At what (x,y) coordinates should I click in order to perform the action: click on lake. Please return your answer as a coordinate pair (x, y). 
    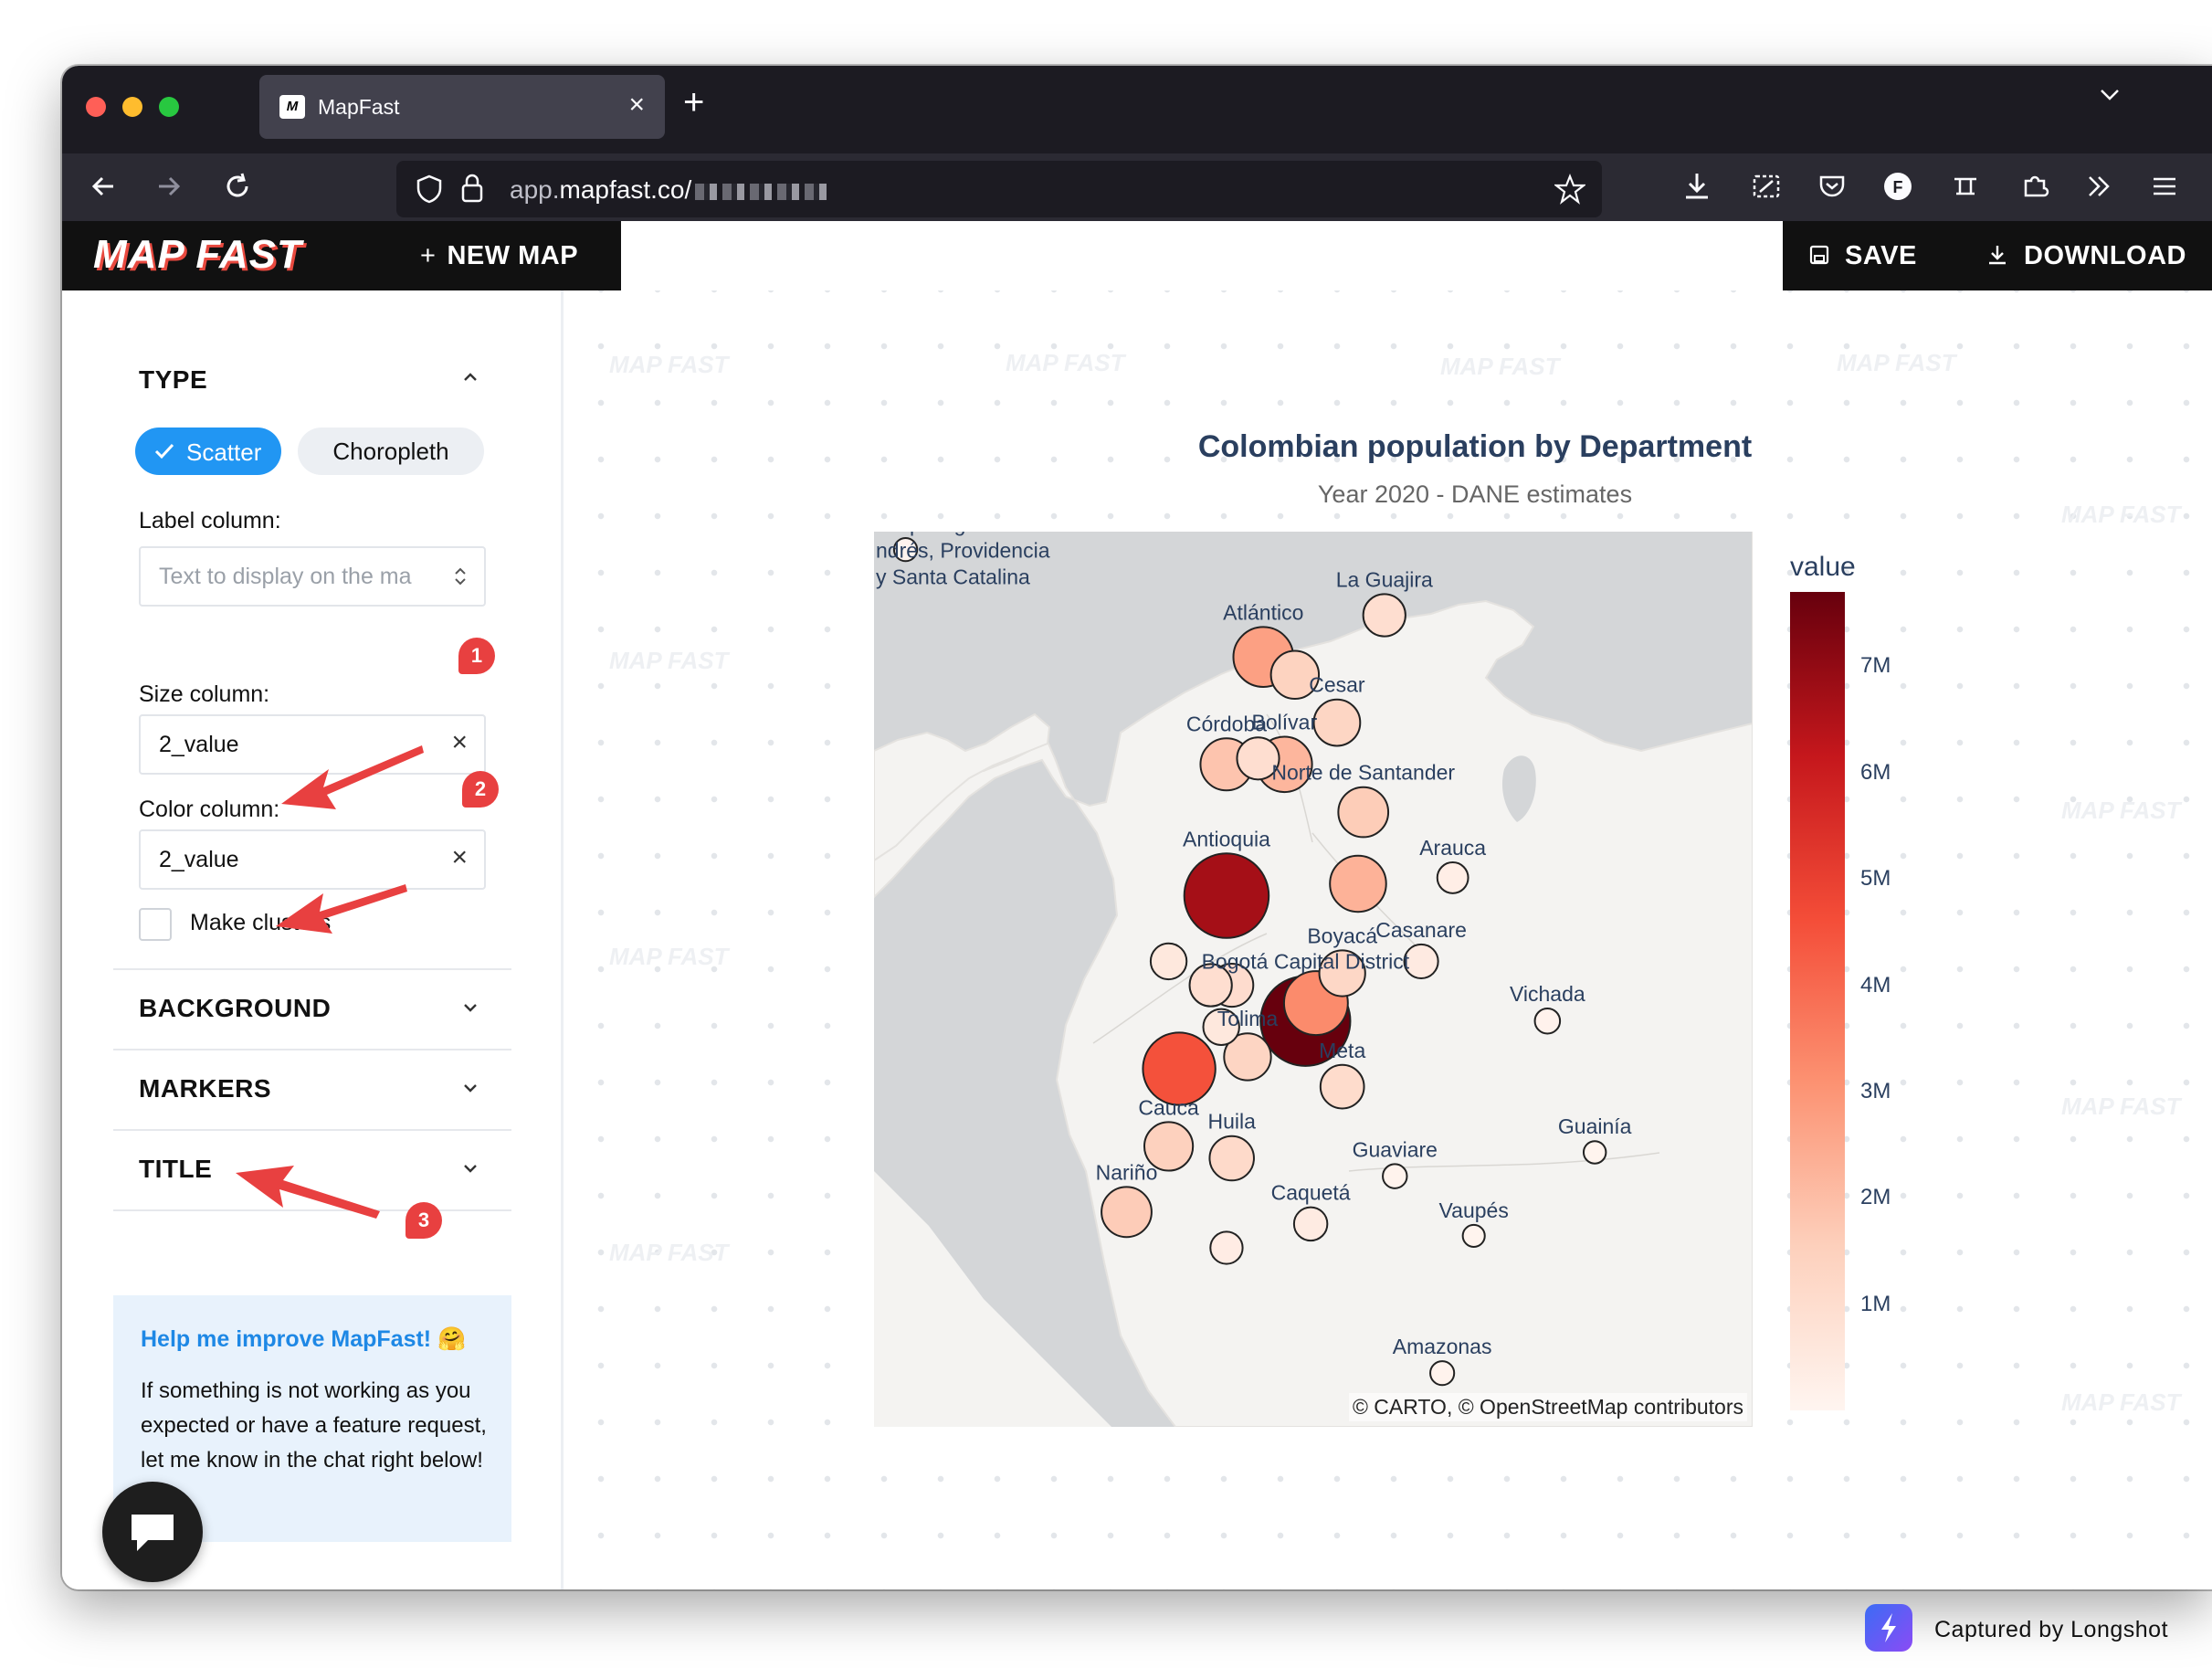
    Looking at the image, I should click on (1519, 788).